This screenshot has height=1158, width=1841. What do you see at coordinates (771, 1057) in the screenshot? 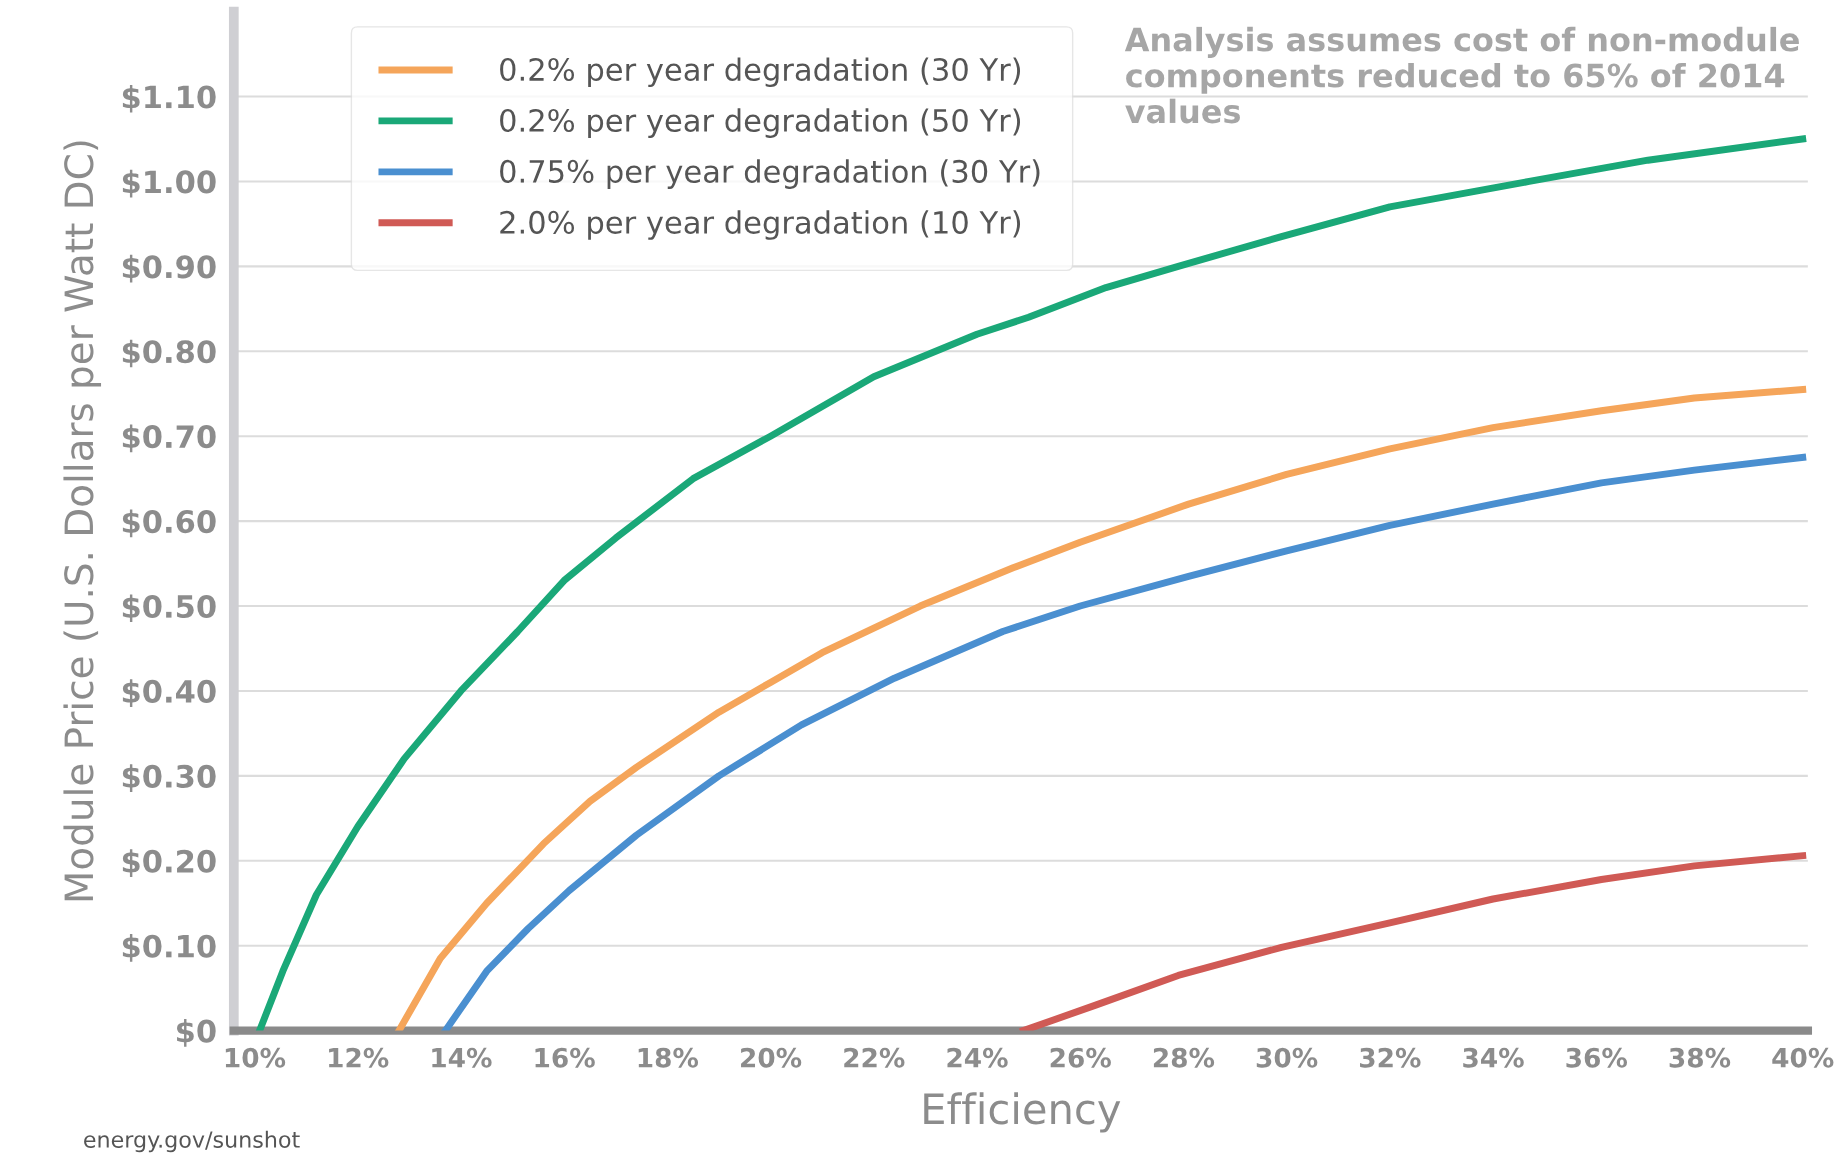
I see `x-tick-label: 20%` at bounding box center [771, 1057].